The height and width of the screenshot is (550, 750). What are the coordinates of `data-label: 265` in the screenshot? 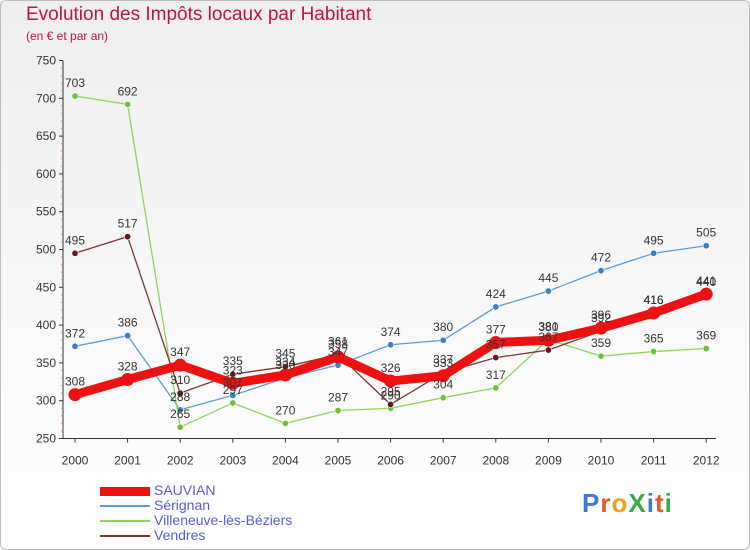 It's located at (180, 414).